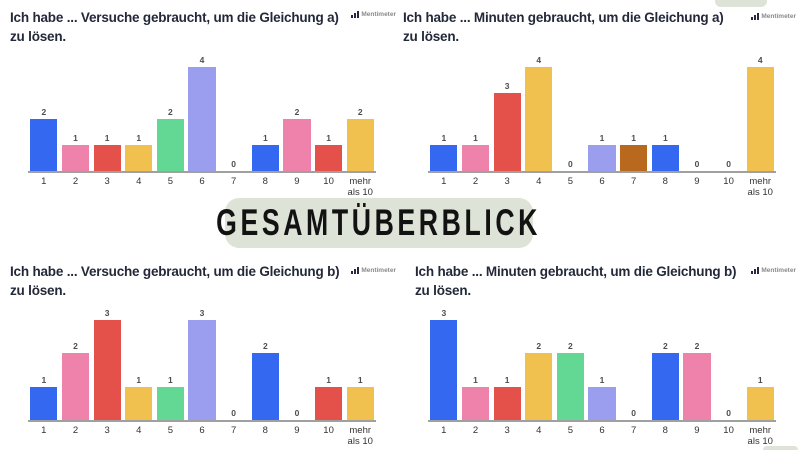 The image size is (800, 450). What do you see at coordinates (444, 181) in the screenshot?
I see `x-axis-label: 1` at bounding box center [444, 181].